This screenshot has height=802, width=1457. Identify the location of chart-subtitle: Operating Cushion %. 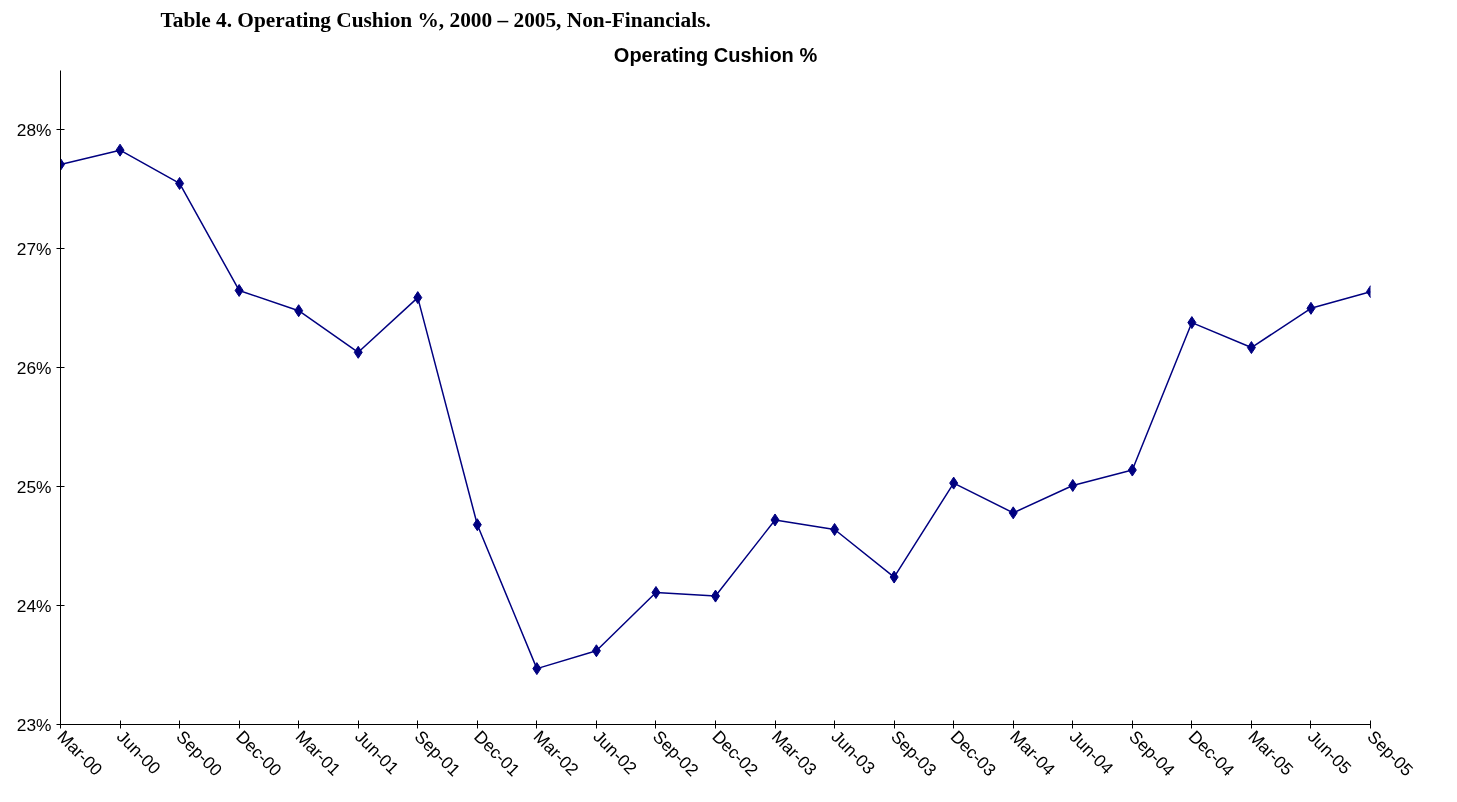
(715, 54).